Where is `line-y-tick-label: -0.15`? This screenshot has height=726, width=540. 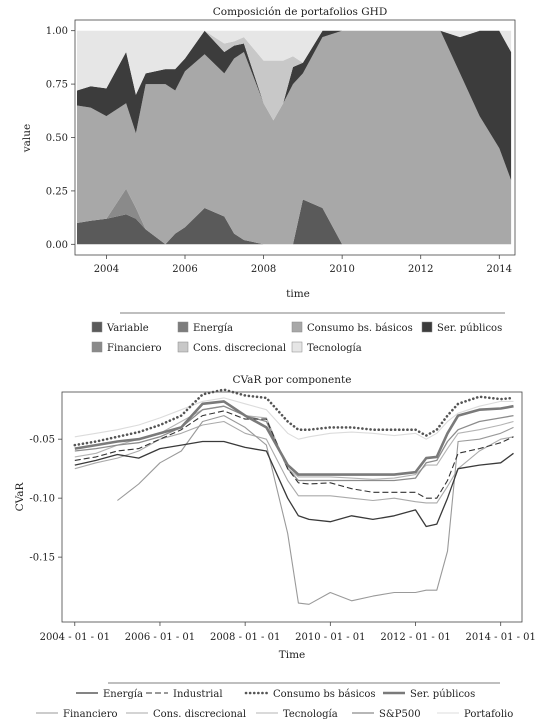 line-y-tick-label: -0.15 is located at coordinates (42, 558).